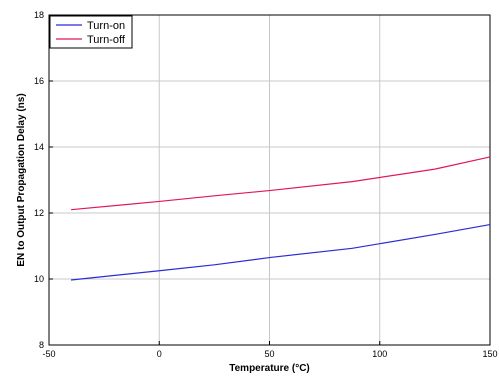  I want to click on y-tick-label: 12, so click(39, 213).